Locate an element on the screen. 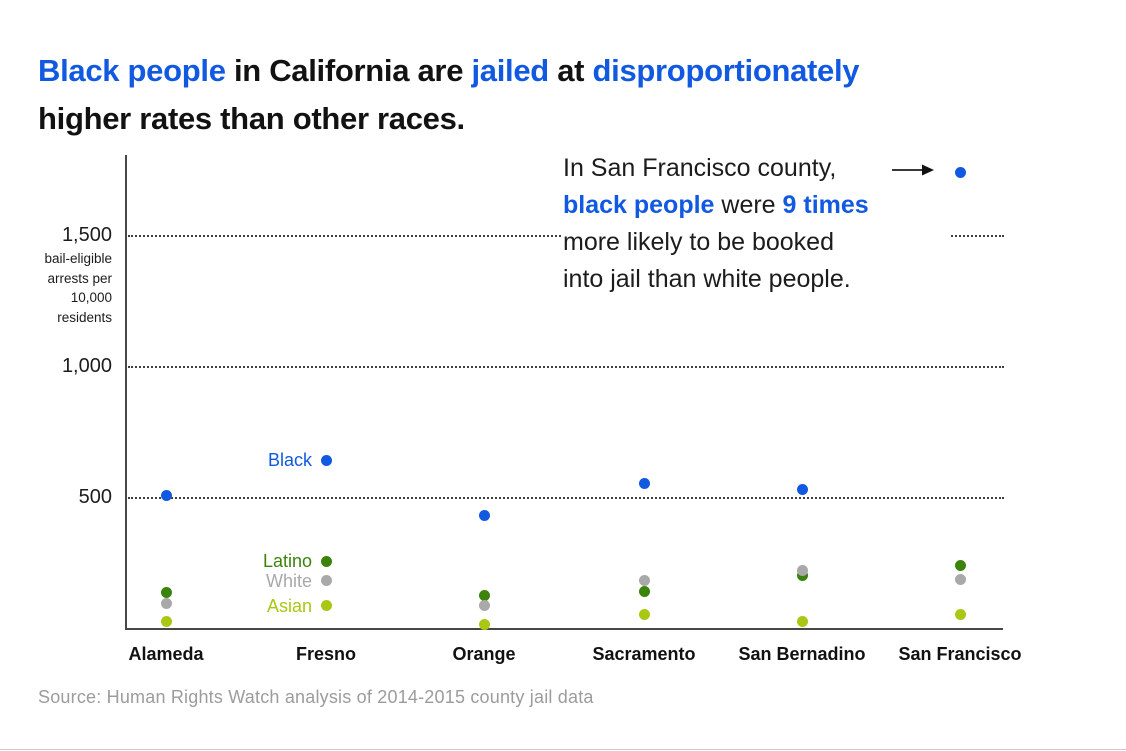 Image resolution: width=1126 pixels, height=751 pixels. data-dot-asian-alameda is located at coordinates (166, 621).